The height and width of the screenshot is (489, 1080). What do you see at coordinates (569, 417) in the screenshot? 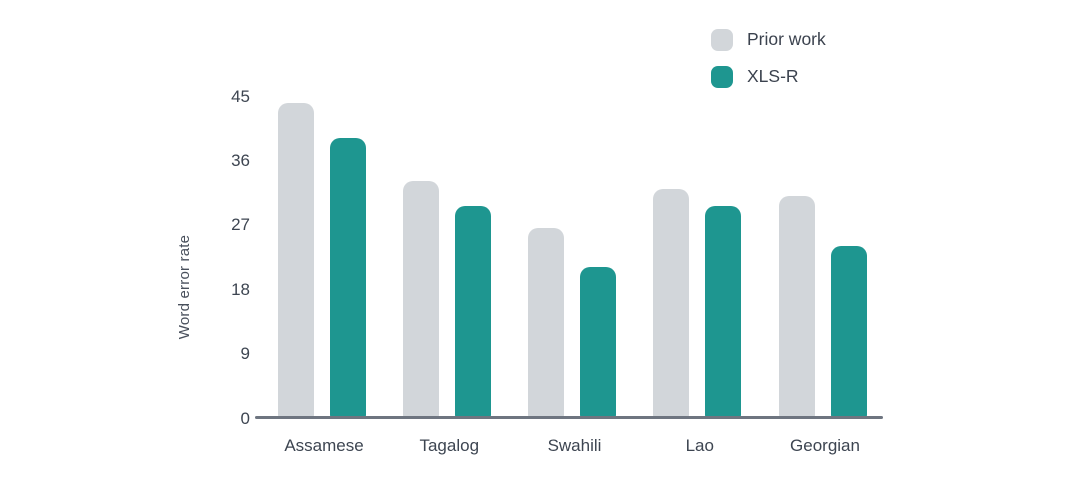
I see `x-axis-baseline` at bounding box center [569, 417].